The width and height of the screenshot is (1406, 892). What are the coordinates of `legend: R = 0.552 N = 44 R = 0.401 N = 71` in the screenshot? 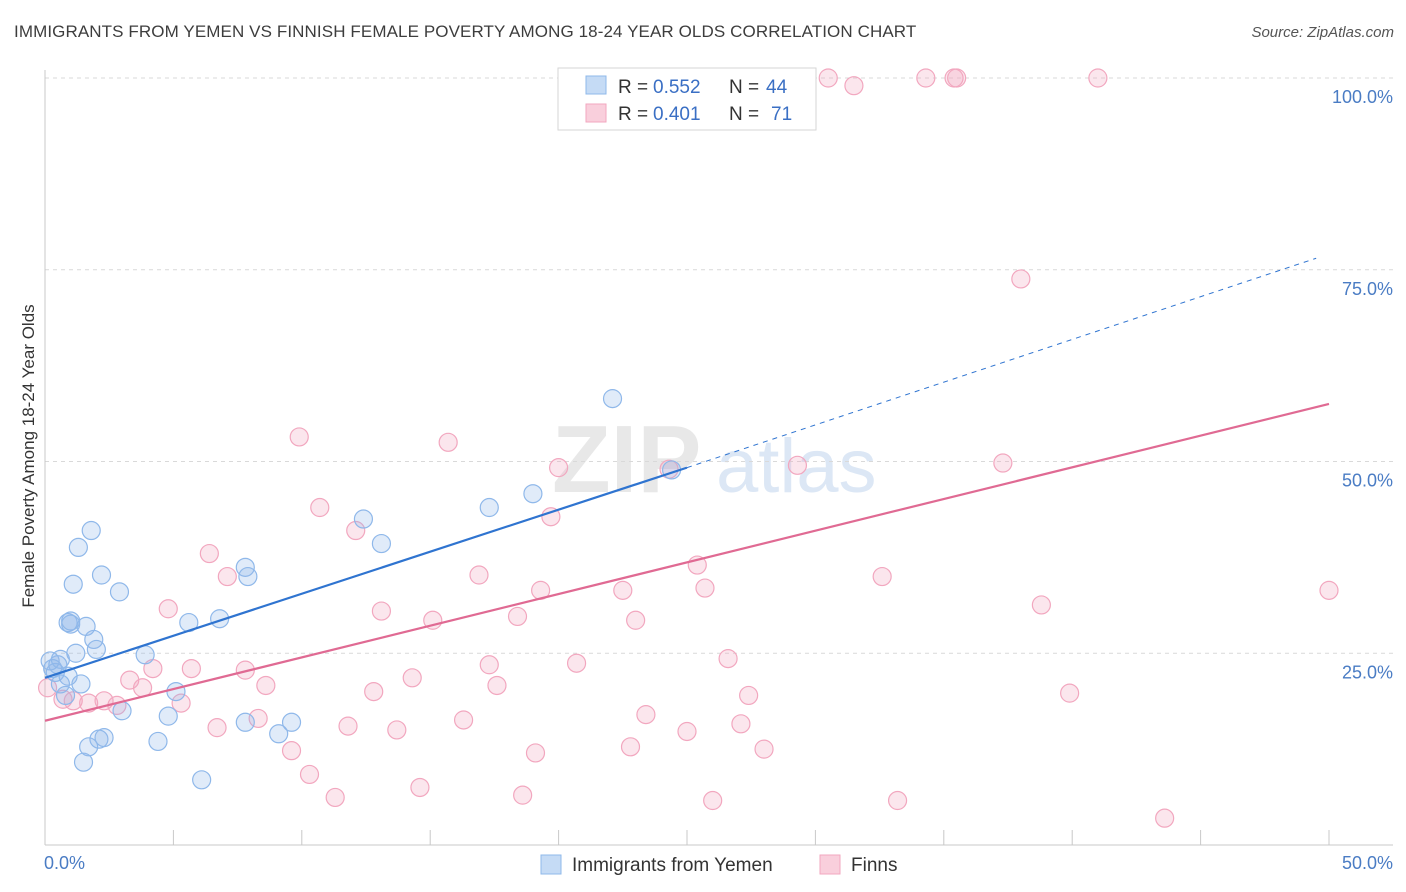 It's located at (687, 99).